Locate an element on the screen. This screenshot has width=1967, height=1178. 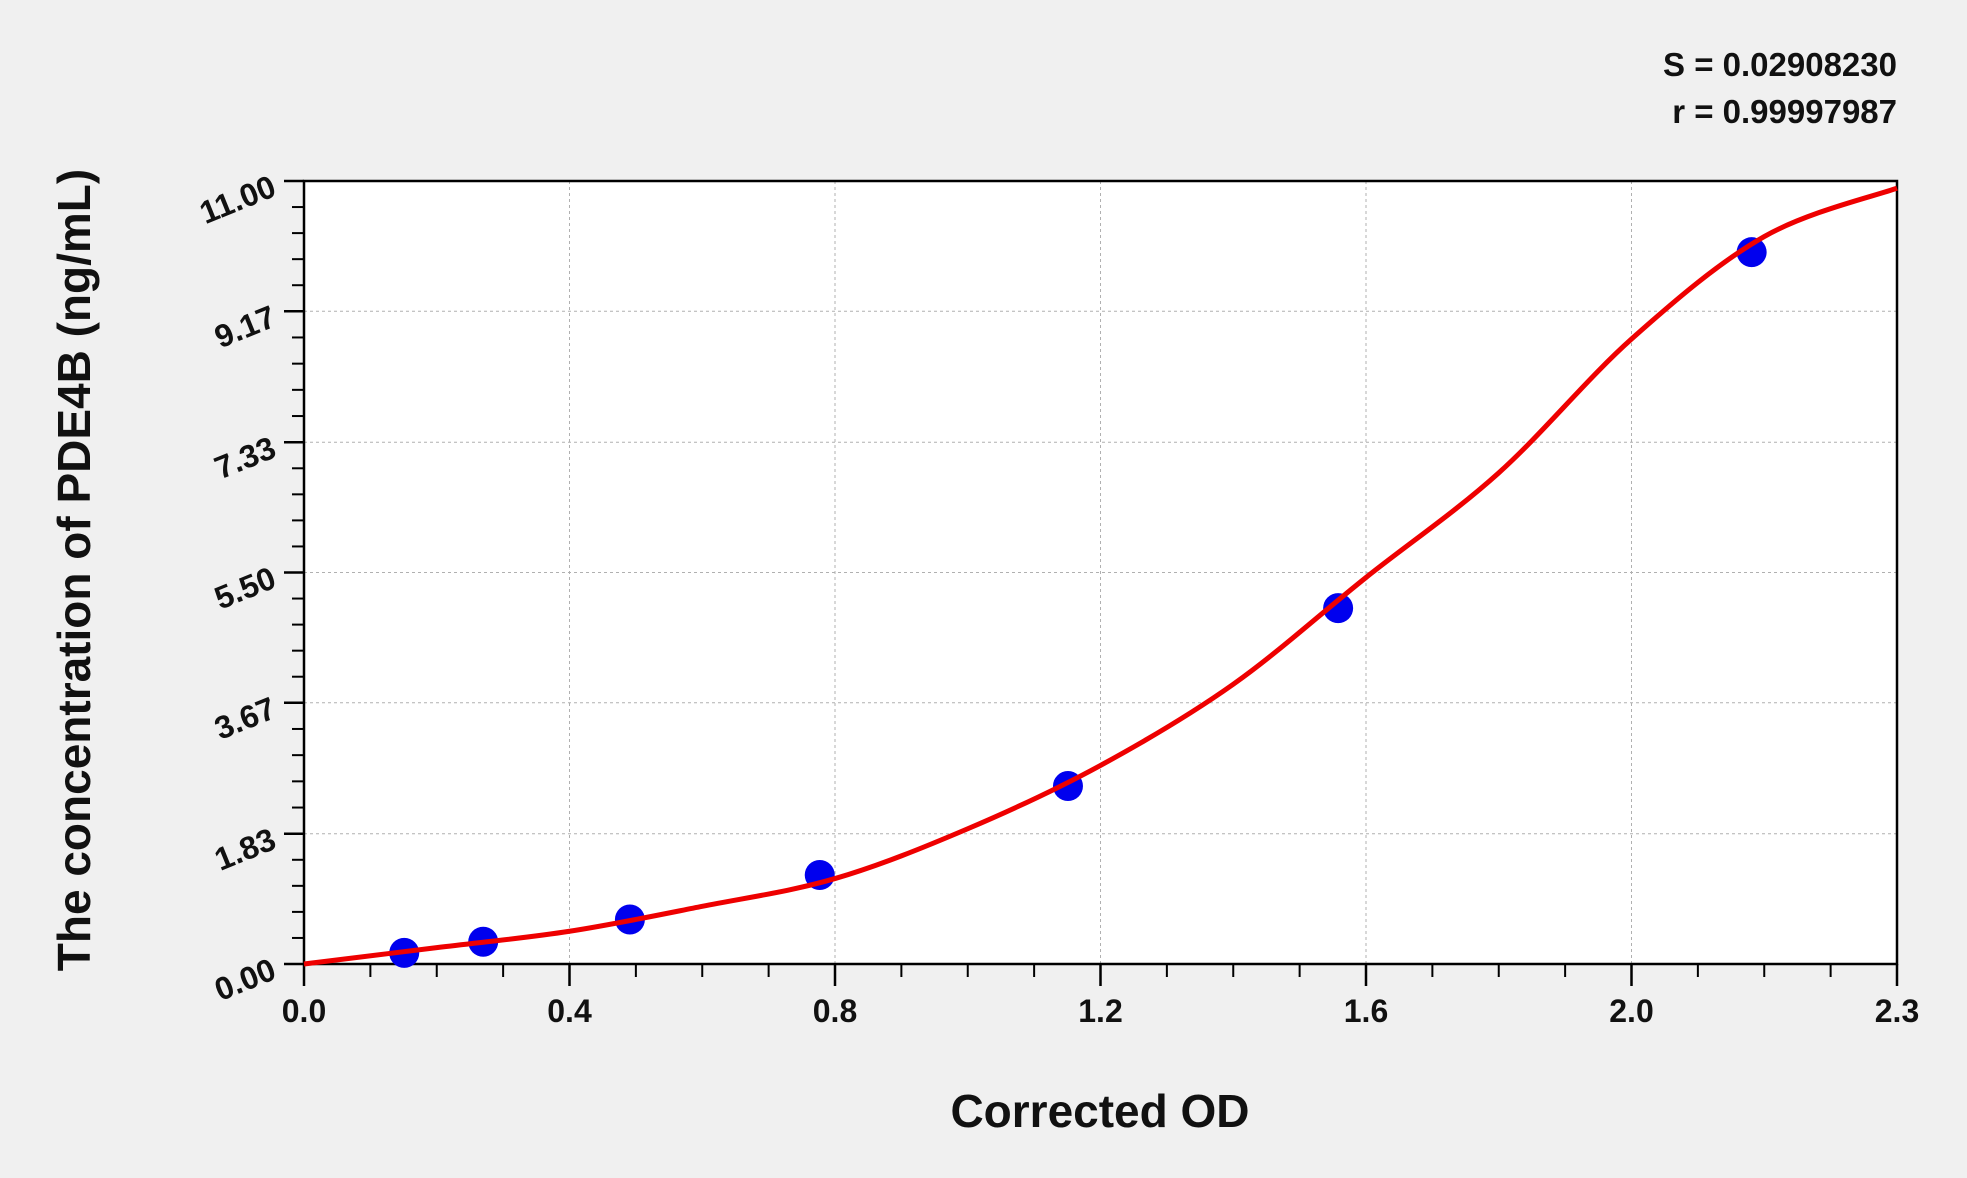
y-tick-label: 5.50 is located at coordinates (244, 588).